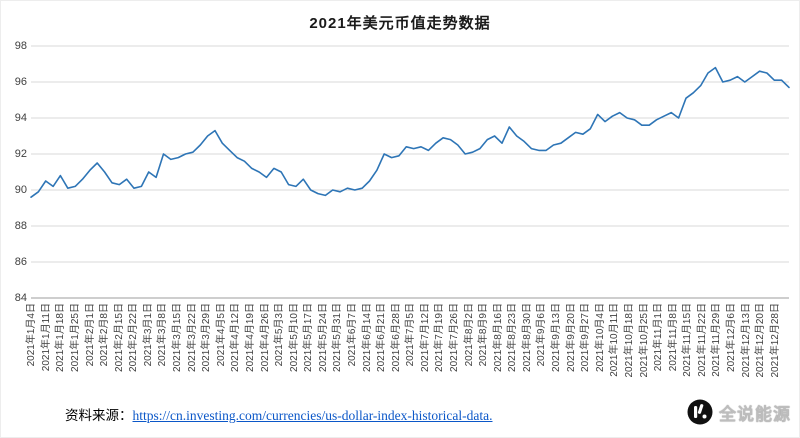 The height and width of the screenshot is (438, 800). Describe the element at coordinates (294, 337) in the screenshot. I see `x-axis-tick-label: 2021年5月10日` at that location.